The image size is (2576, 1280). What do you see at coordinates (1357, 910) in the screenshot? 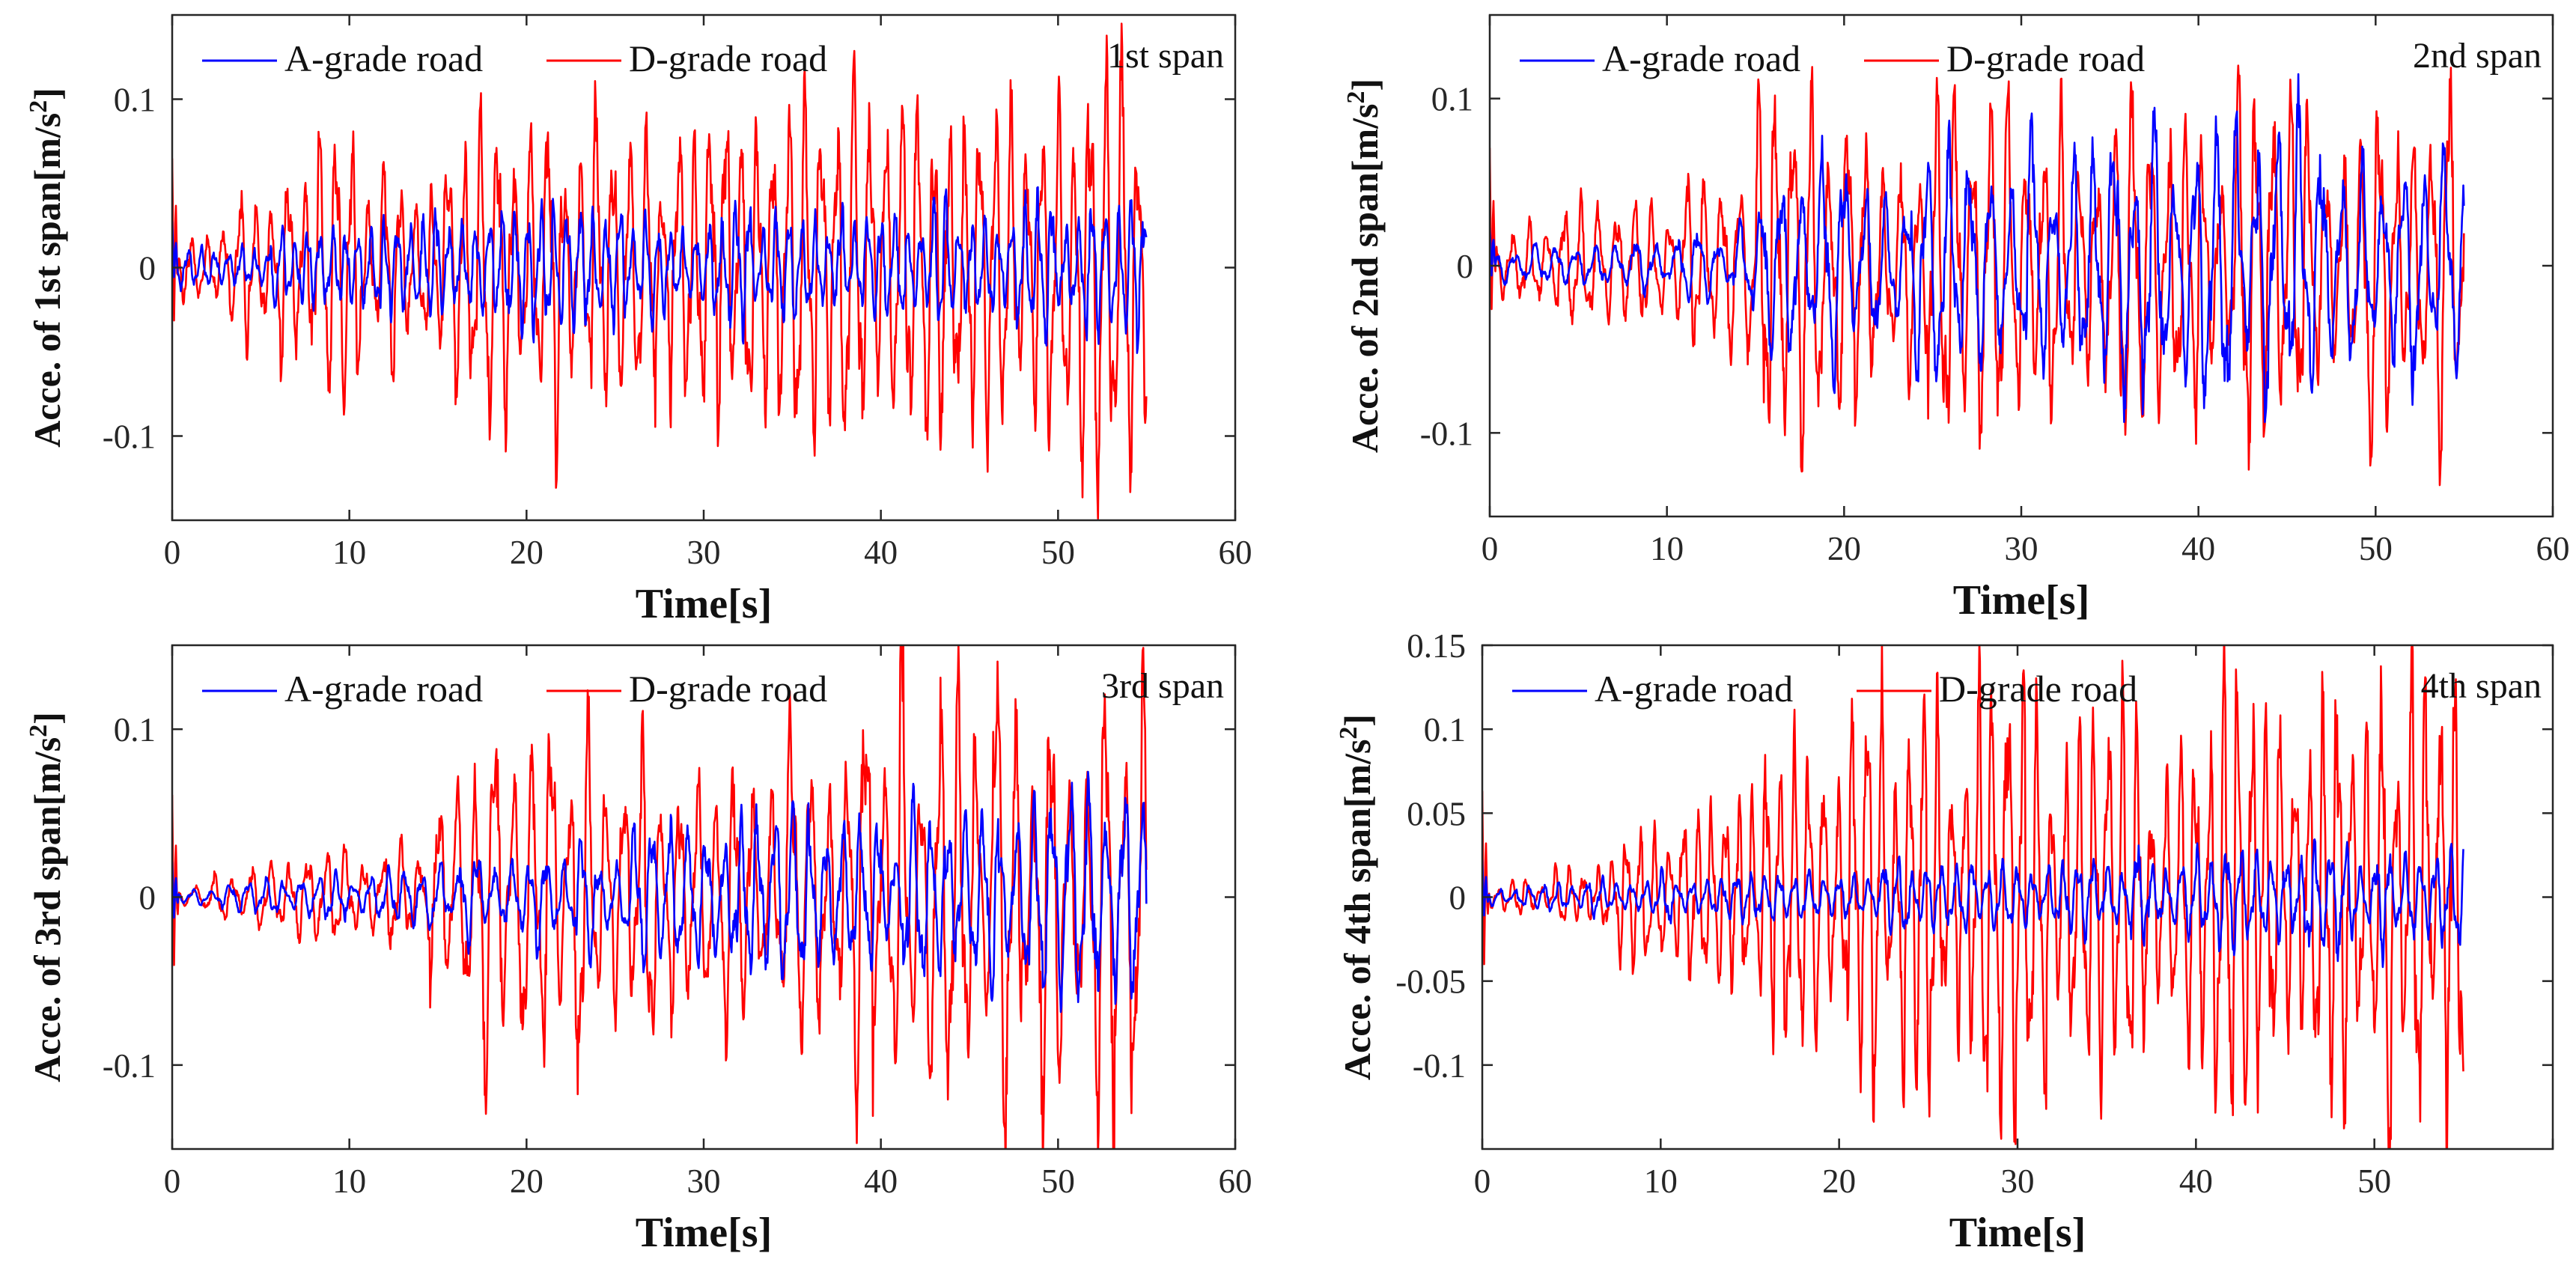
I see `y-axis-label-base: Acce. of 4th span[m/s` at bounding box center [1357, 910].